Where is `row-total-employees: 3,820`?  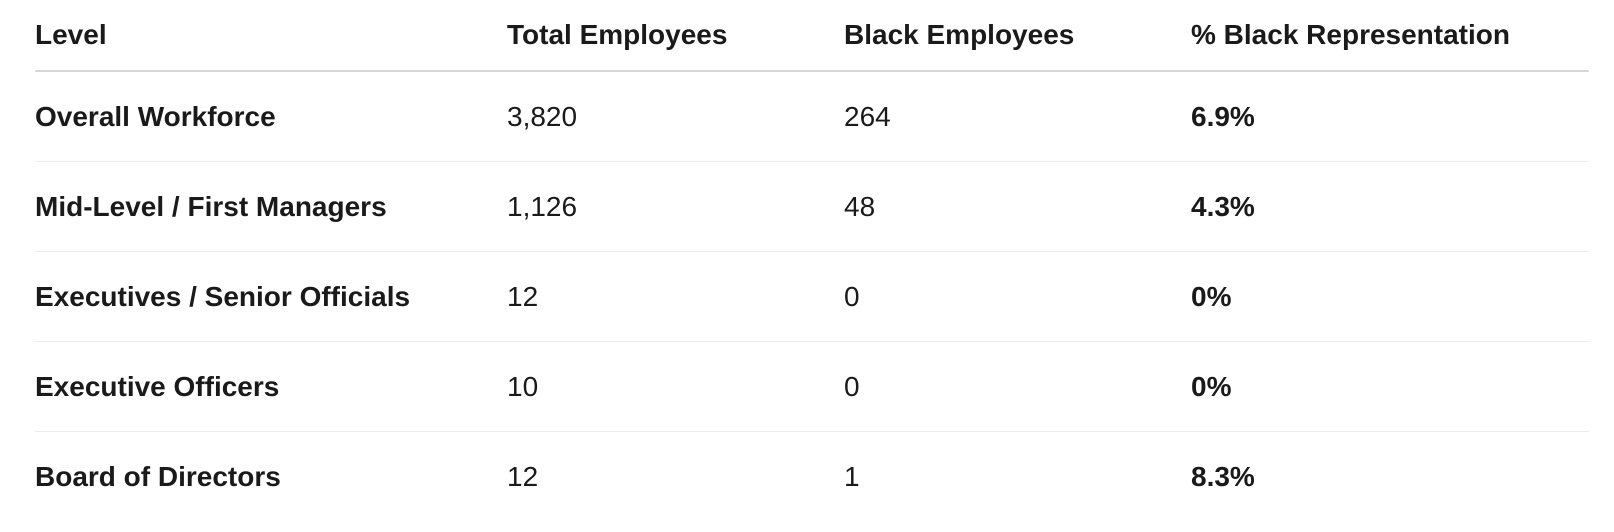 row-total-employees: 3,820 is located at coordinates (675, 116).